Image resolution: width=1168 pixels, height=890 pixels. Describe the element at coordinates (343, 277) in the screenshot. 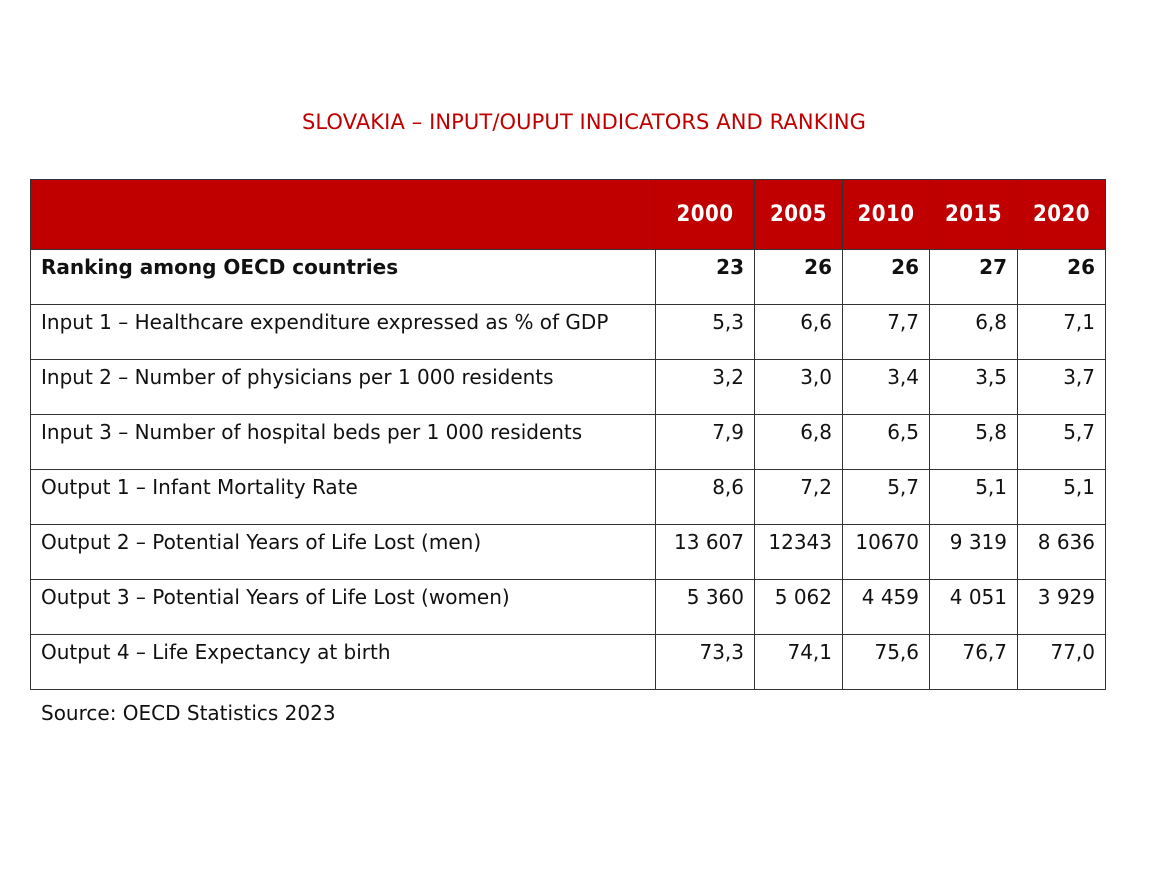

I see `row-label: Ranking among OECD countries` at that location.